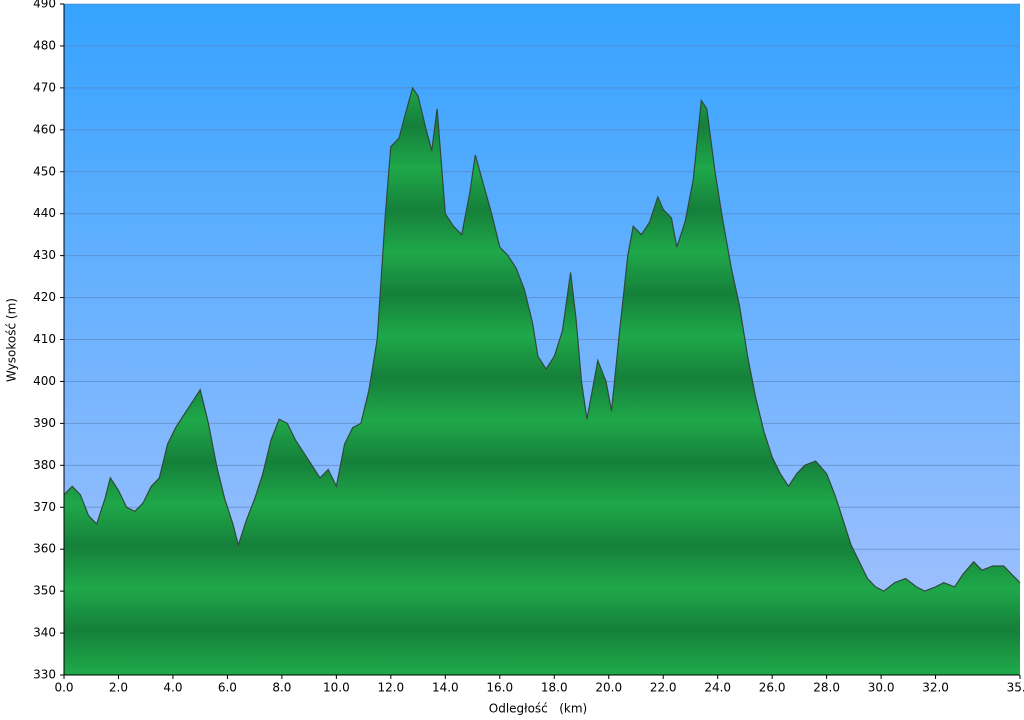 The image size is (1024, 720). I want to click on x-tick-label: 24.0, so click(717, 688).